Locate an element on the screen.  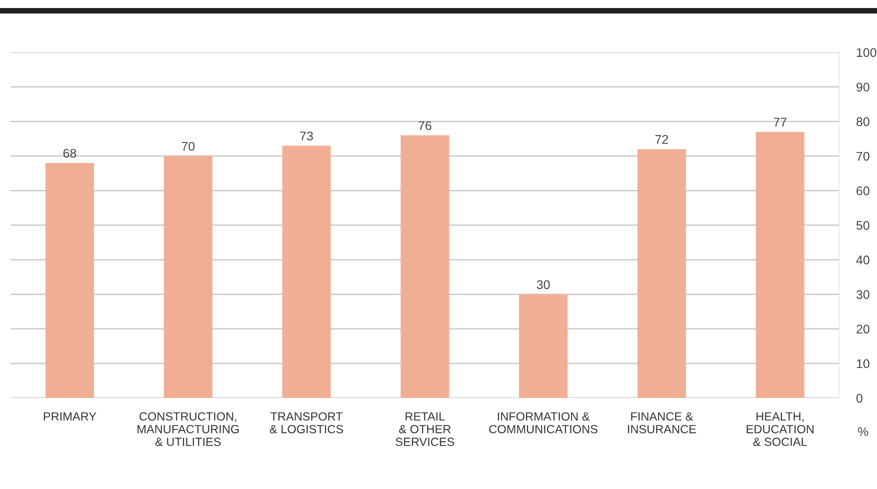
y-tick-label: 60 is located at coordinates (863, 191).